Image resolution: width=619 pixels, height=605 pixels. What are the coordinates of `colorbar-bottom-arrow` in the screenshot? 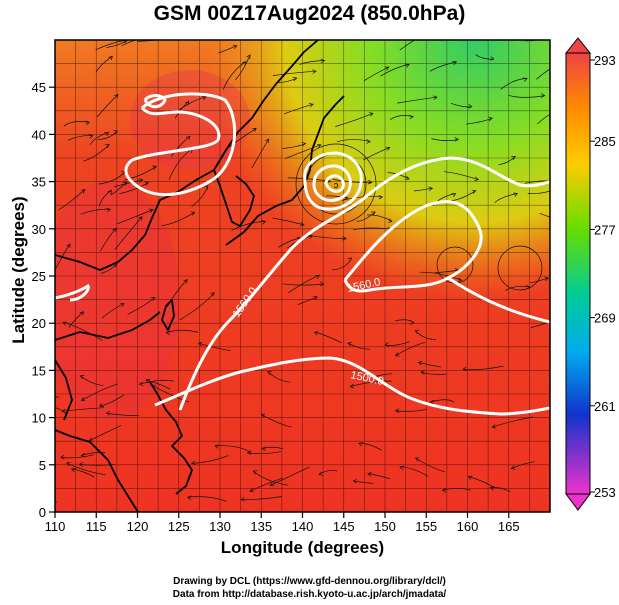 It's located at (578, 502).